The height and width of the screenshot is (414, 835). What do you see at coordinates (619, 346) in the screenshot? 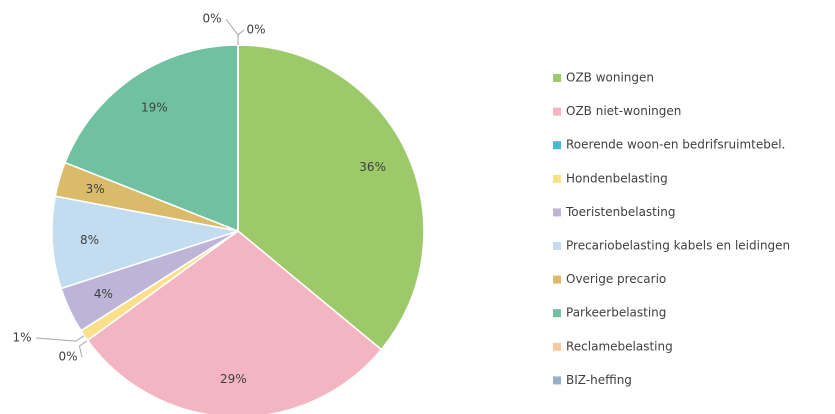
I see `legend-label: Reclamebelasting` at bounding box center [619, 346].